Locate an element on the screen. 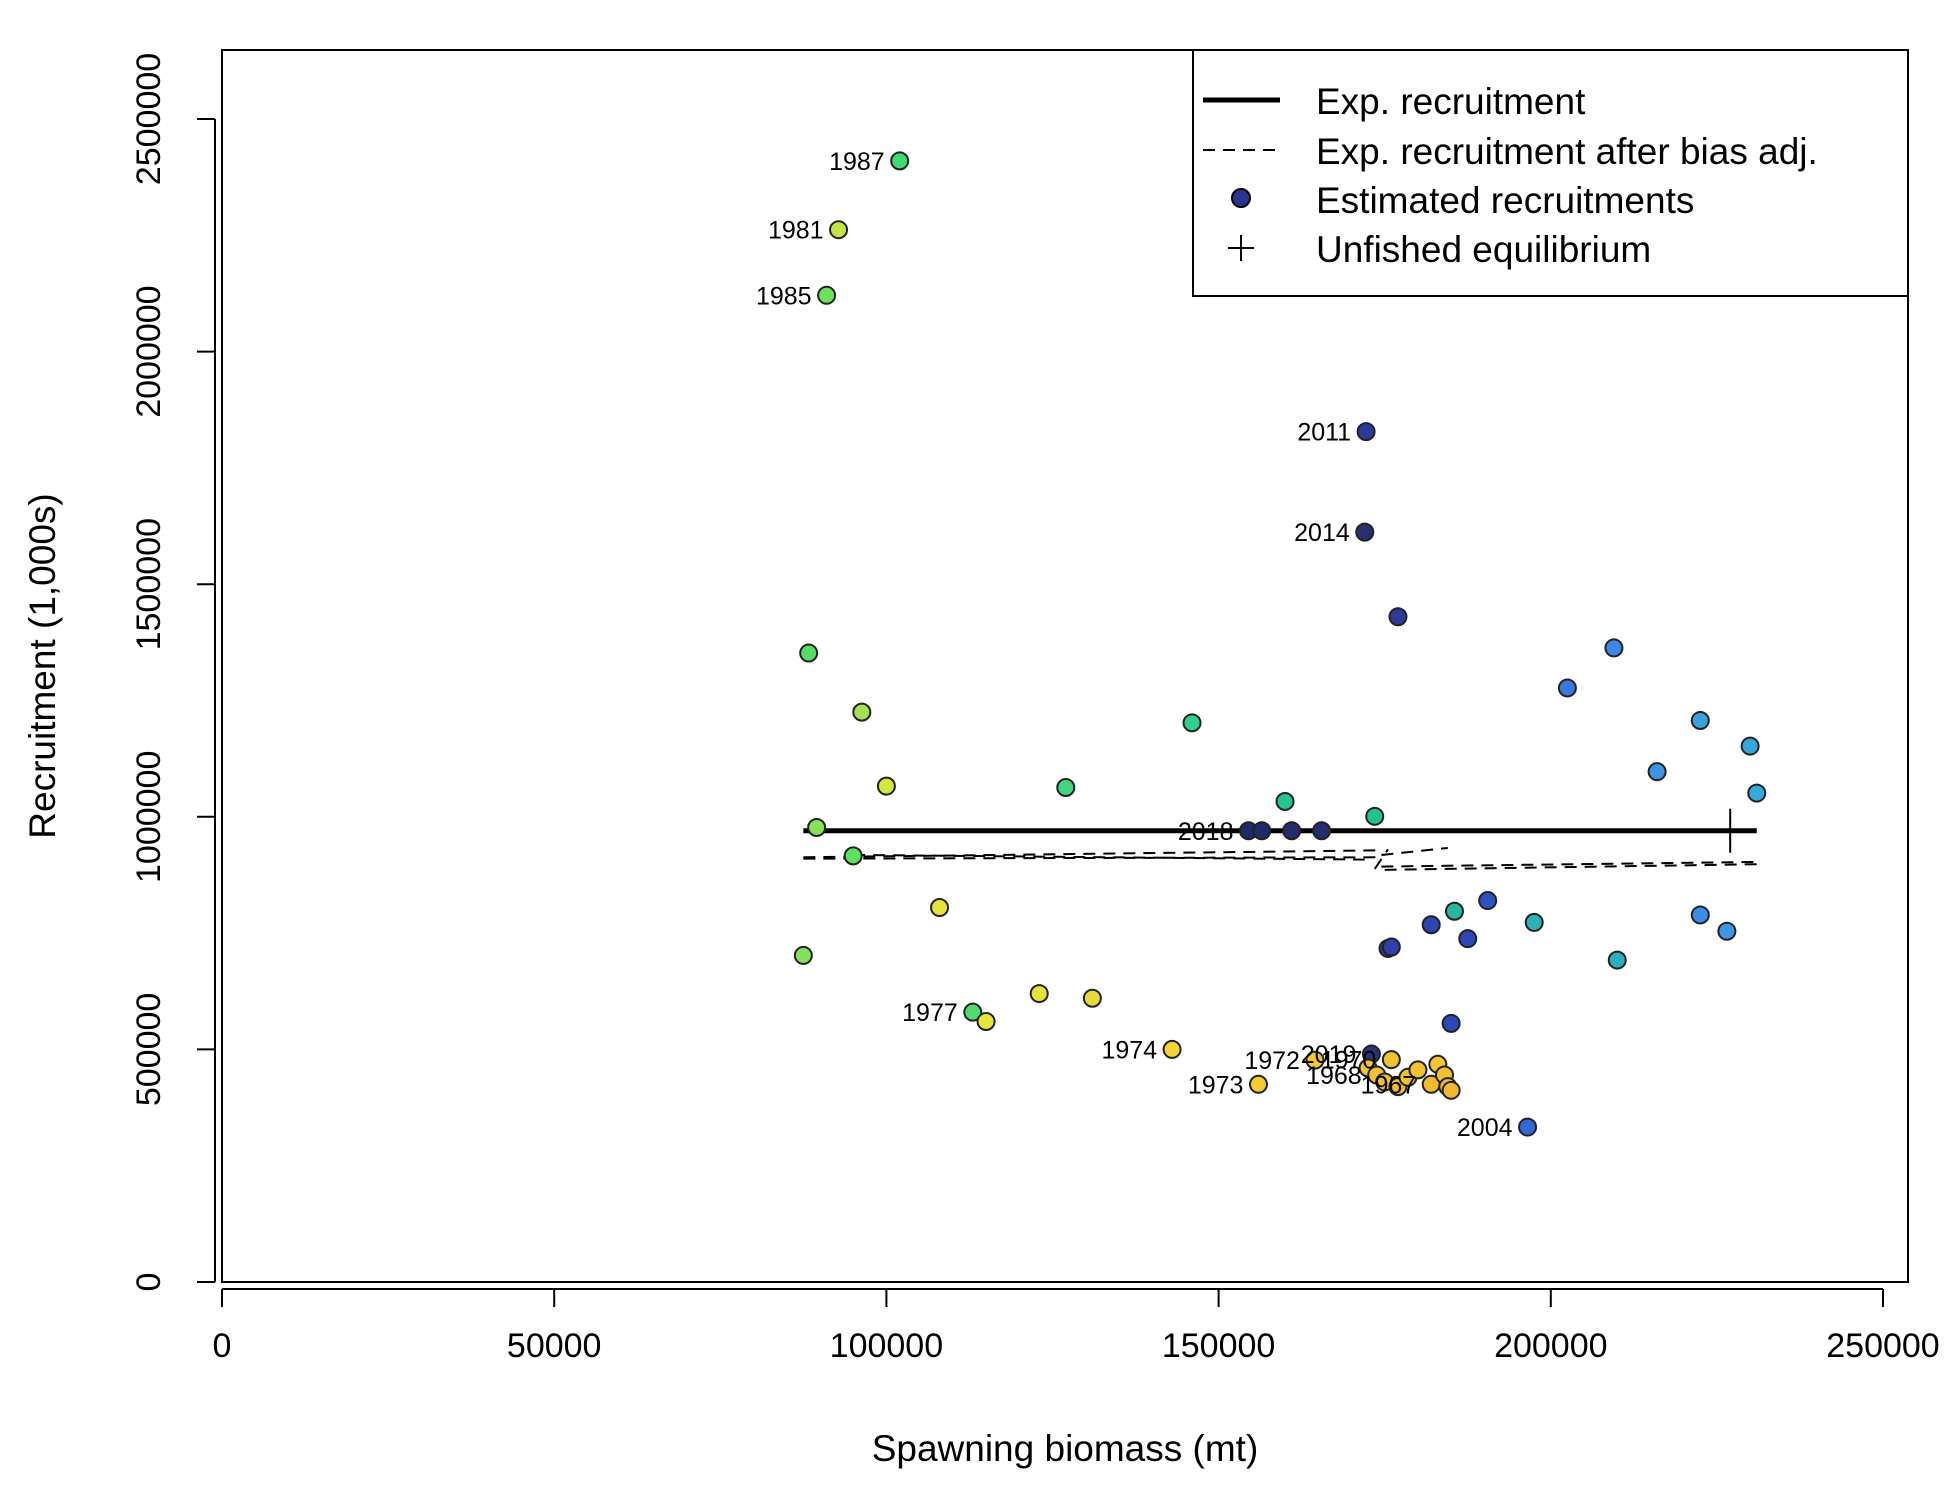 The width and height of the screenshot is (1950, 1505). point-year-label: 1973 is located at coordinates (1216, 1085).